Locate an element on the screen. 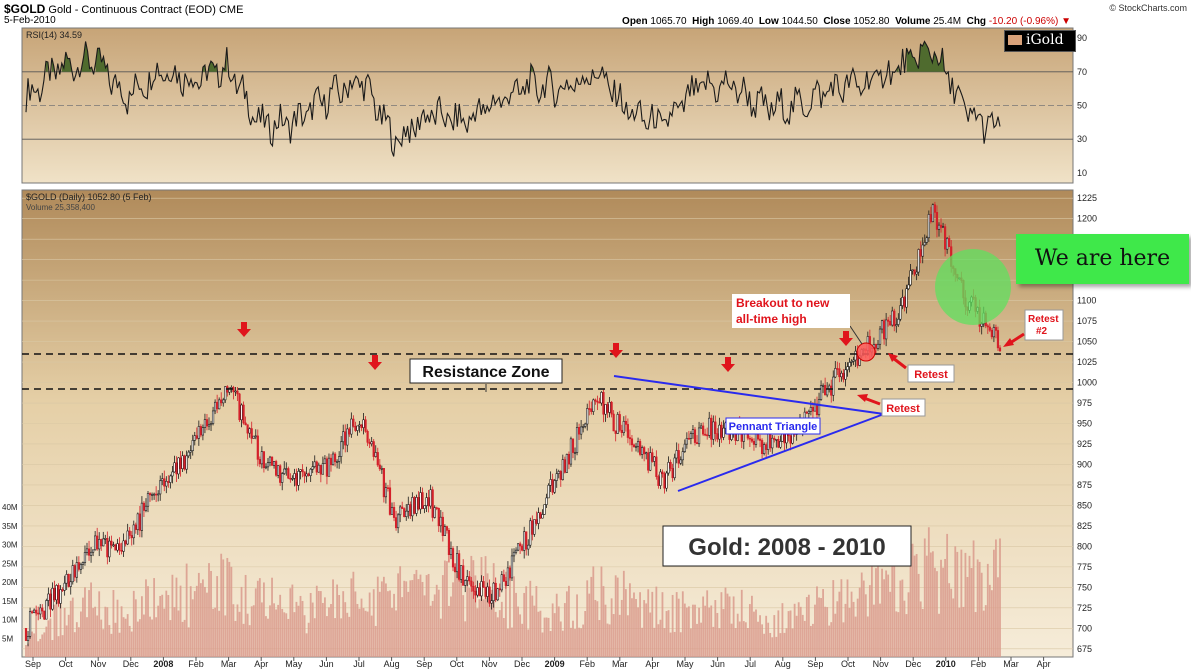 Image resolution: width=1191 pixels, height=670 pixels. x-tick-label: Feb is located at coordinates (196, 664).